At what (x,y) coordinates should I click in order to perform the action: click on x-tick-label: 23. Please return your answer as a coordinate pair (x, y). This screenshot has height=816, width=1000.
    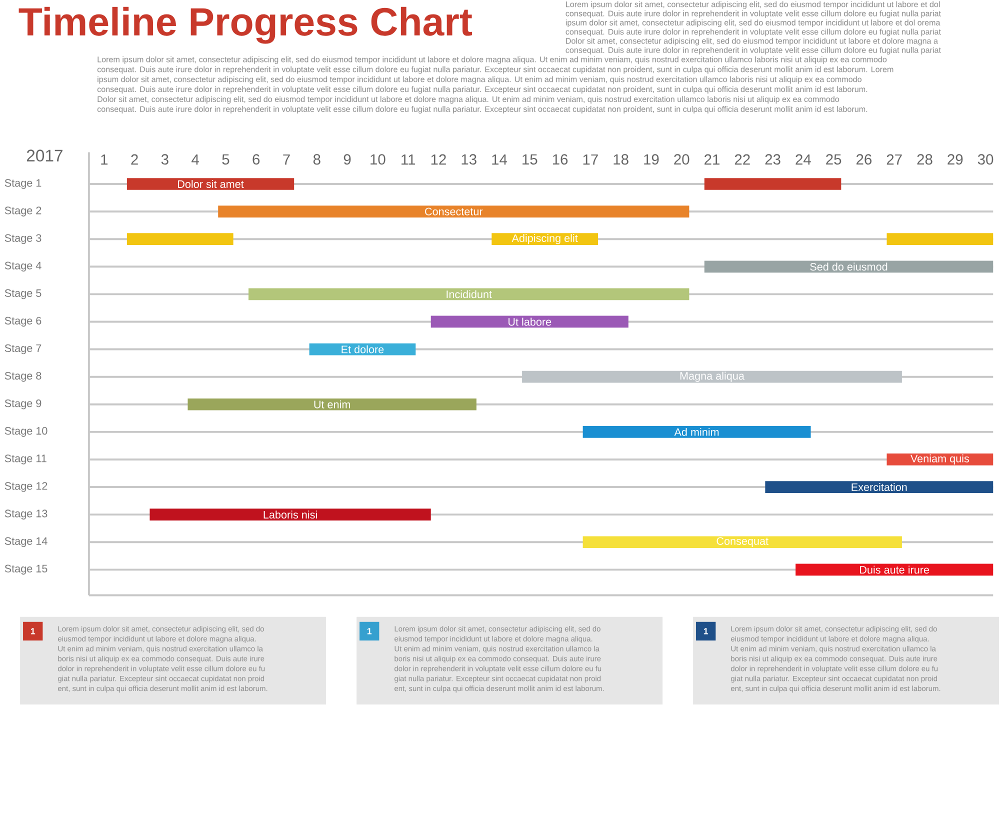
    Looking at the image, I should click on (772, 159).